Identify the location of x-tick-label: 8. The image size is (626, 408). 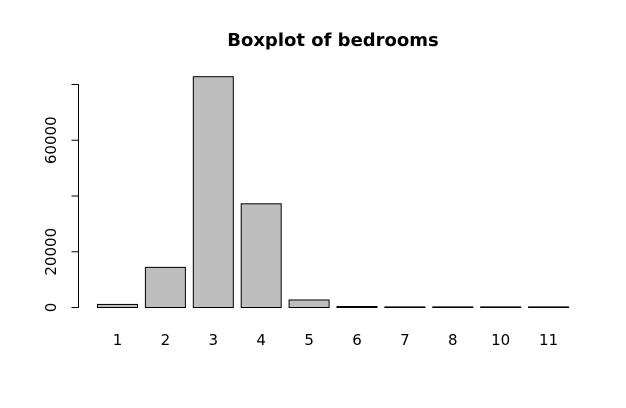
(453, 340).